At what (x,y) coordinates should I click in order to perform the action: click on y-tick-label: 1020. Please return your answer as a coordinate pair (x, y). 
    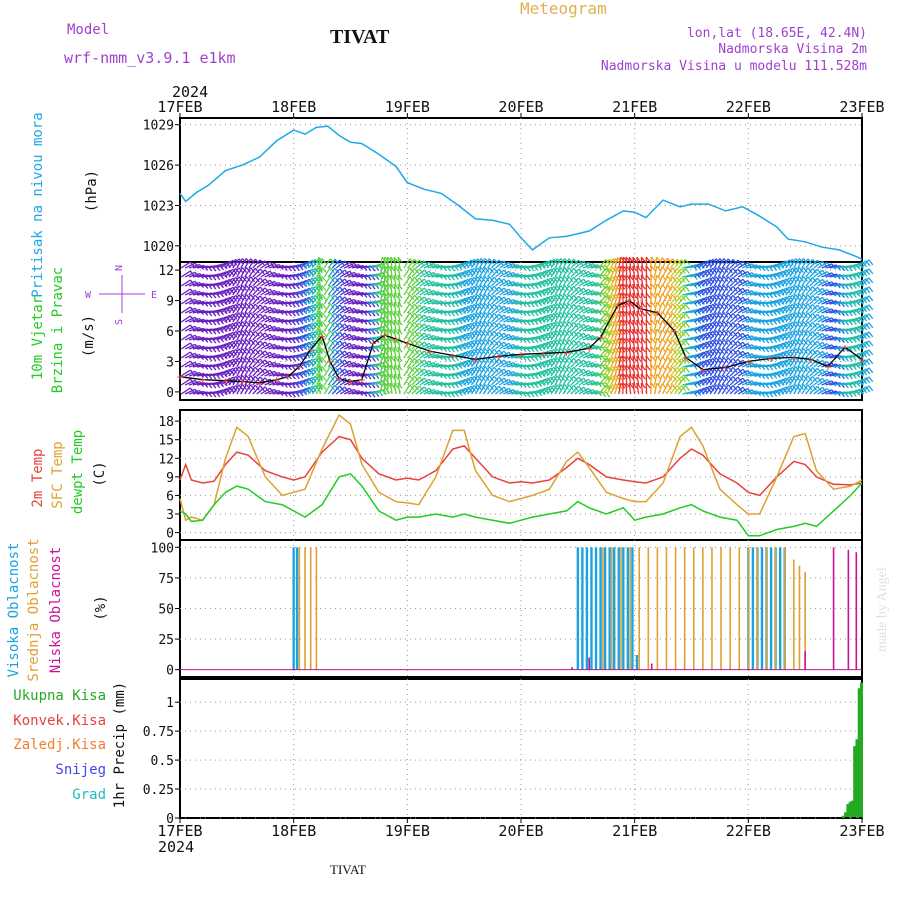
    Looking at the image, I should click on (158, 247).